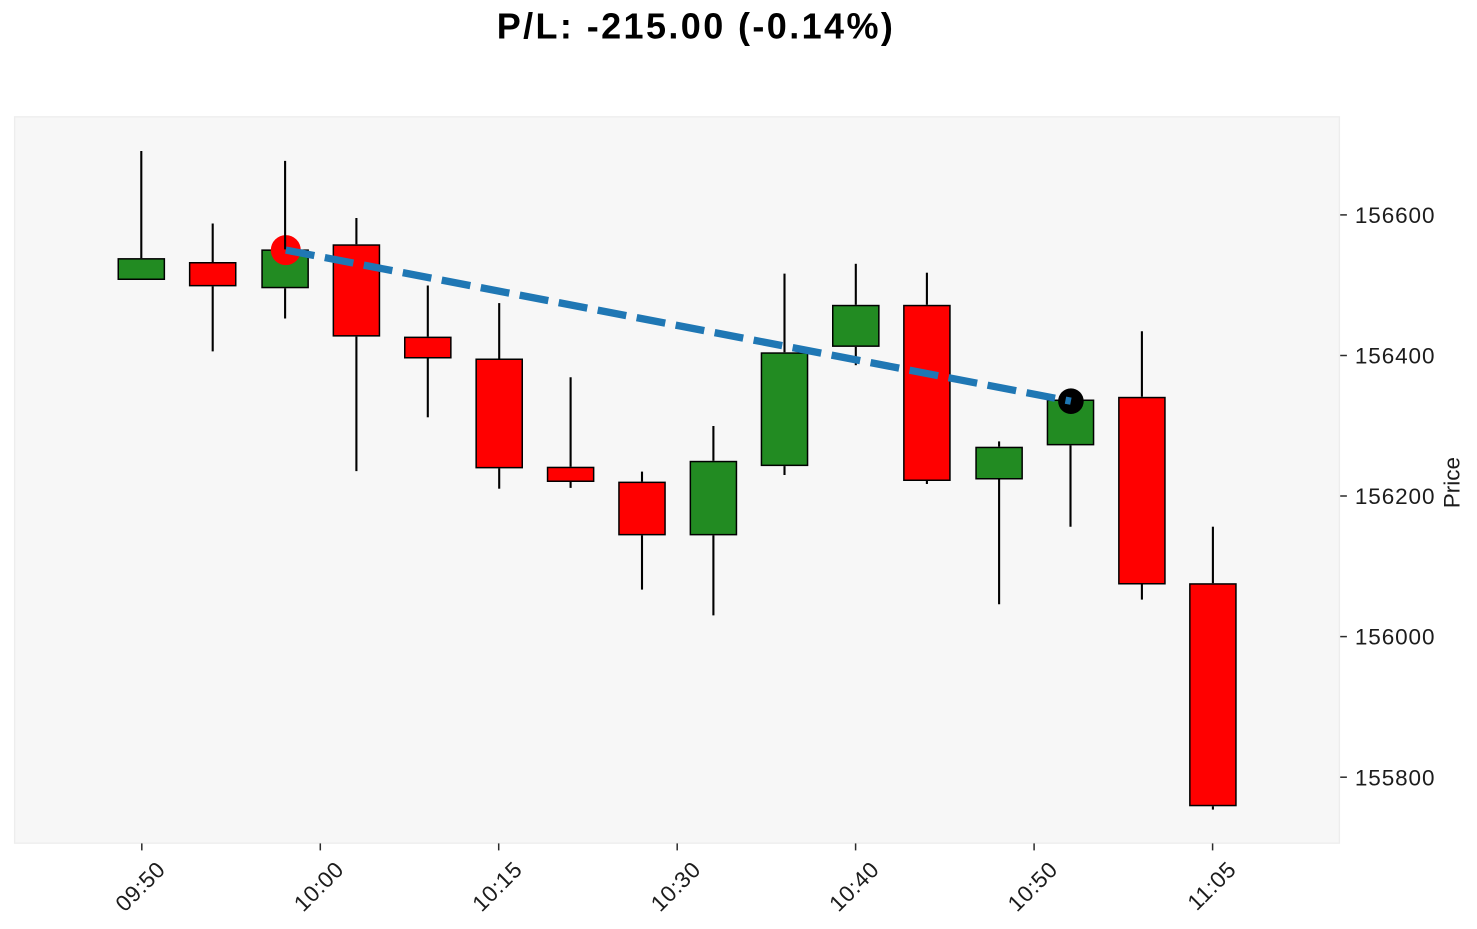 The height and width of the screenshot is (929, 1477). What do you see at coordinates (1452, 482) in the screenshot?
I see `svg-text: Price` at bounding box center [1452, 482].